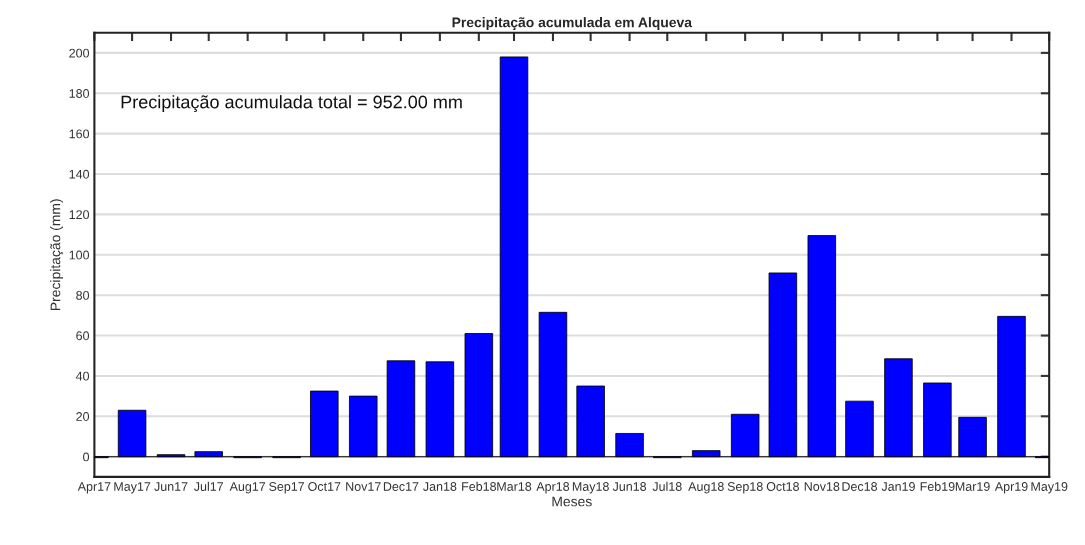 The image size is (1085, 545). What do you see at coordinates (514, 486) in the screenshot?
I see `x-tick-label: Mar18` at bounding box center [514, 486].